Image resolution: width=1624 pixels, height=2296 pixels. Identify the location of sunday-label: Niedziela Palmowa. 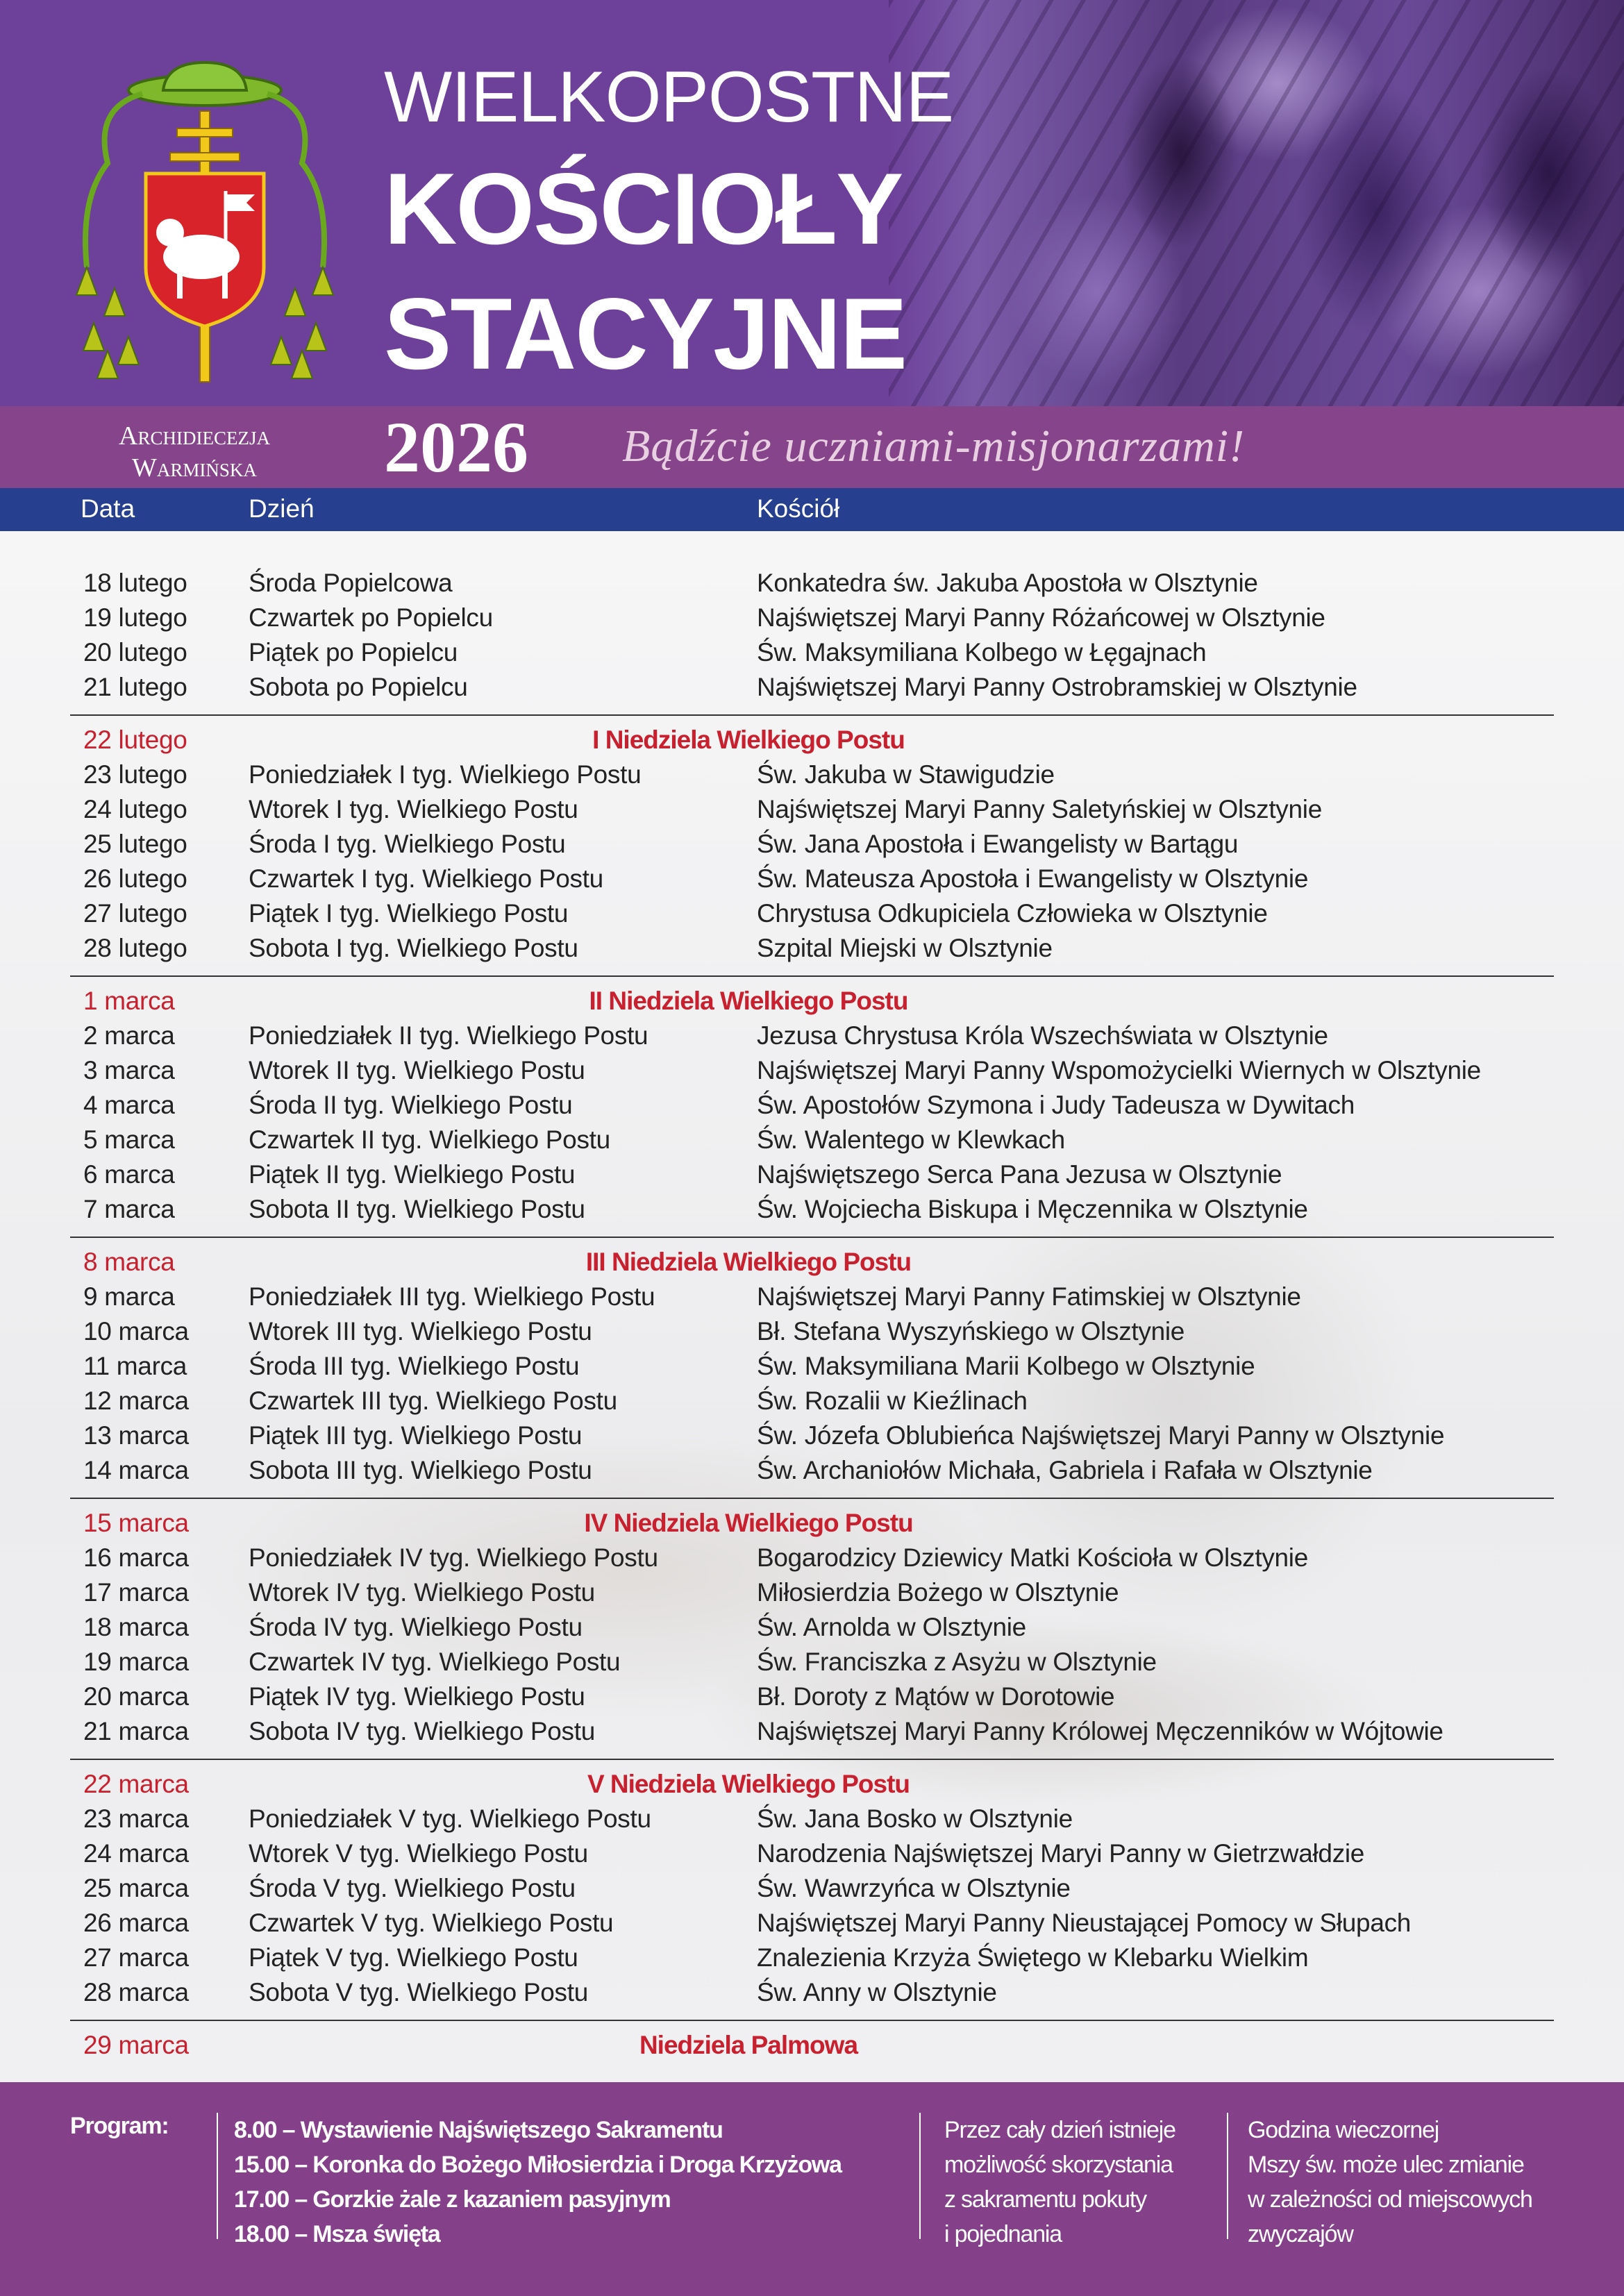
(749, 2045).